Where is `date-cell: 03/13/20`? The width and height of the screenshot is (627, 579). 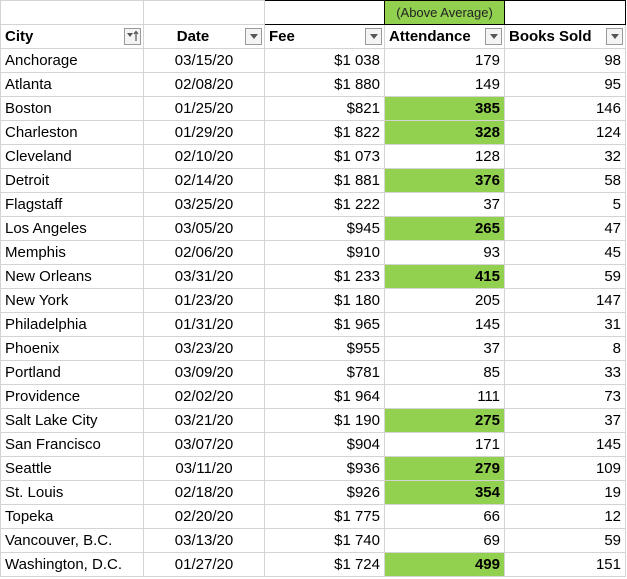
date-cell: 03/13/20 is located at coordinates (204, 540).